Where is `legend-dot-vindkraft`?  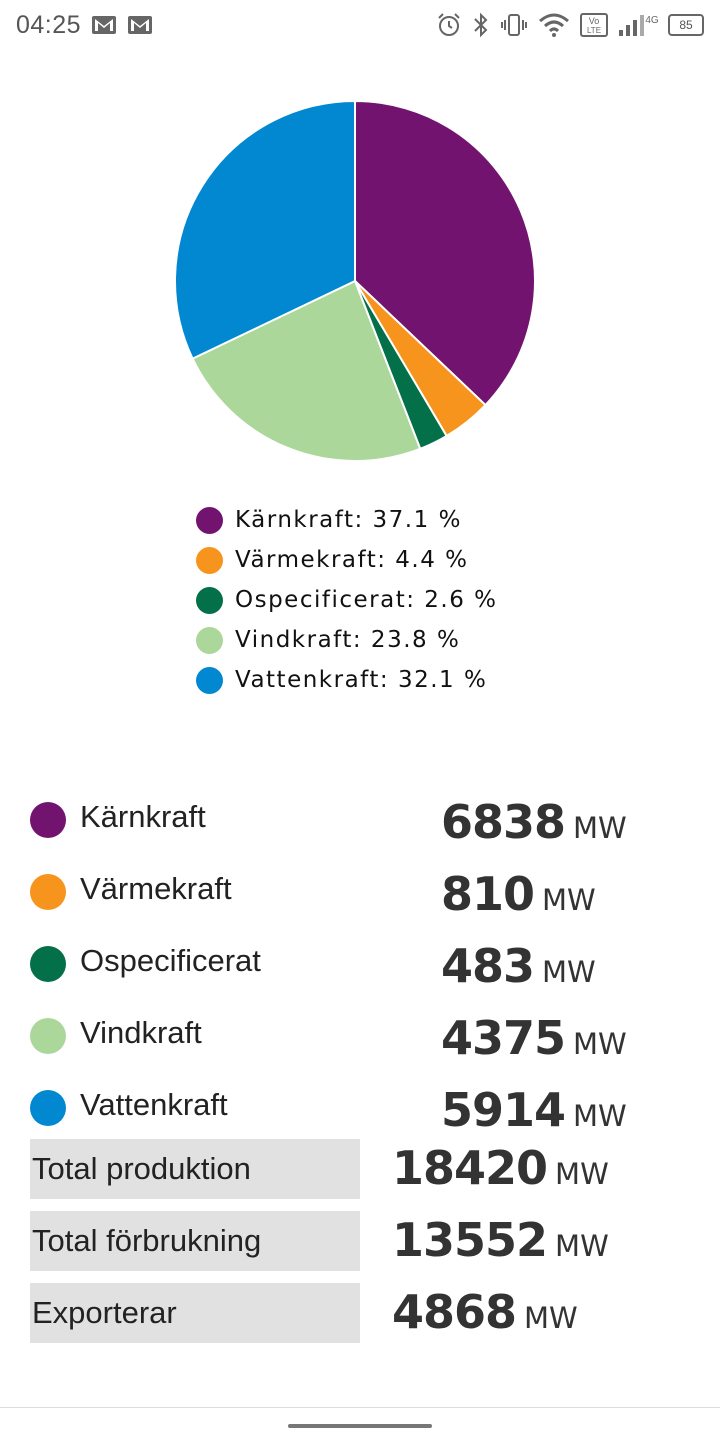
legend-dot-vindkraft is located at coordinates (209, 640).